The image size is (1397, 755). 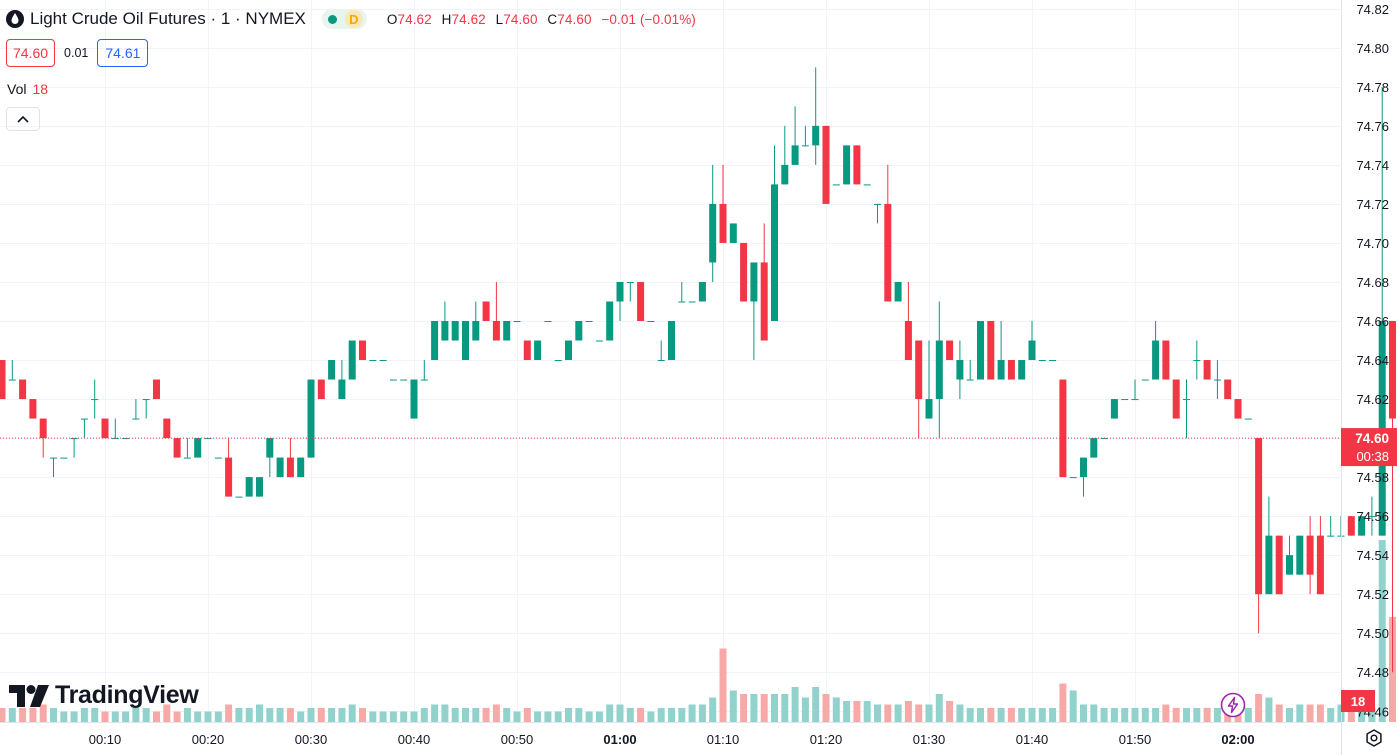 I want to click on volume-legend: Vol 18, so click(x=27, y=89).